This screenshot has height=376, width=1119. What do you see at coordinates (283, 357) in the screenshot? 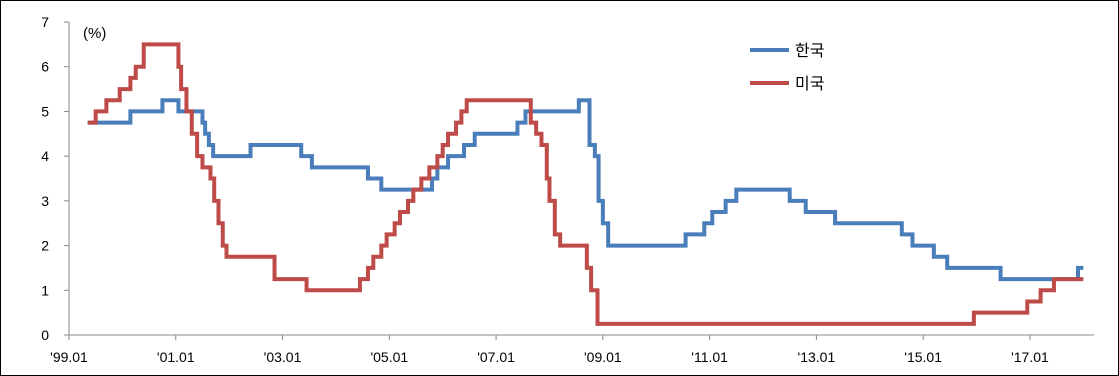
I see `x-tick-label: '03.01` at bounding box center [283, 357].